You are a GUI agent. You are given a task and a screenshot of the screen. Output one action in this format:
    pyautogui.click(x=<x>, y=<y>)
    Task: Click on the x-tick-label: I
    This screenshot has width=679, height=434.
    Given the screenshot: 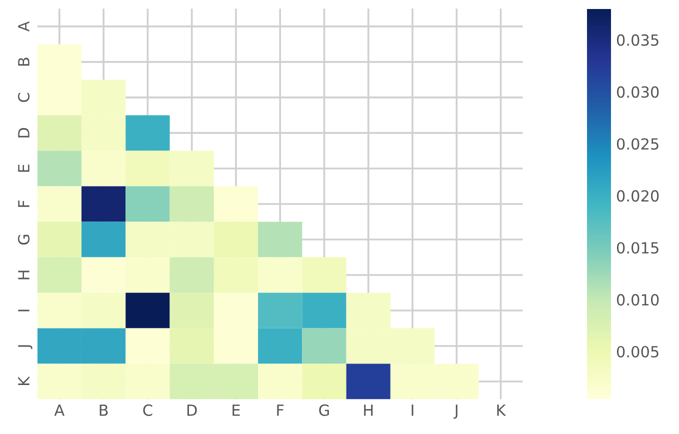 What is the action you would take?
    pyautogui.click(x=413, y=410)
    